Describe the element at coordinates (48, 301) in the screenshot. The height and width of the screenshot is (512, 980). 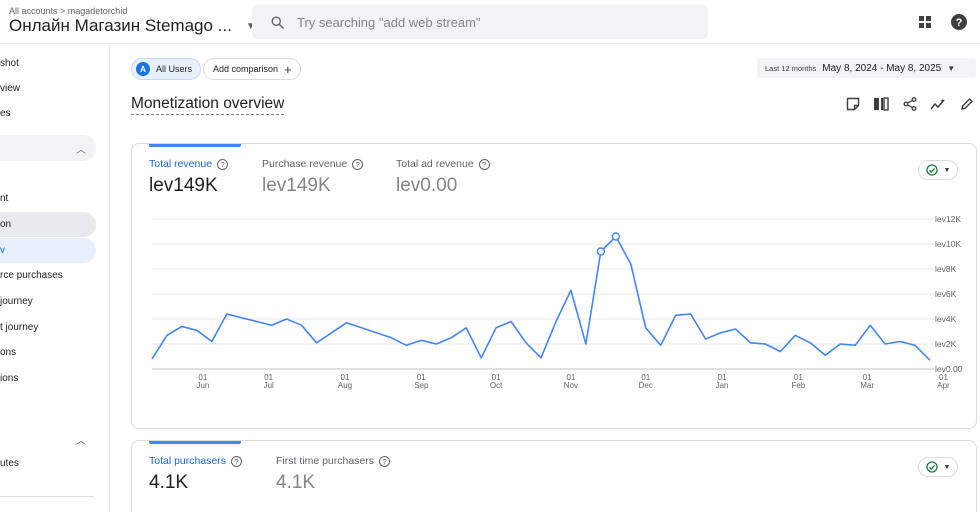
I see `sidebar-item-purchase-journey: journey` at that location.